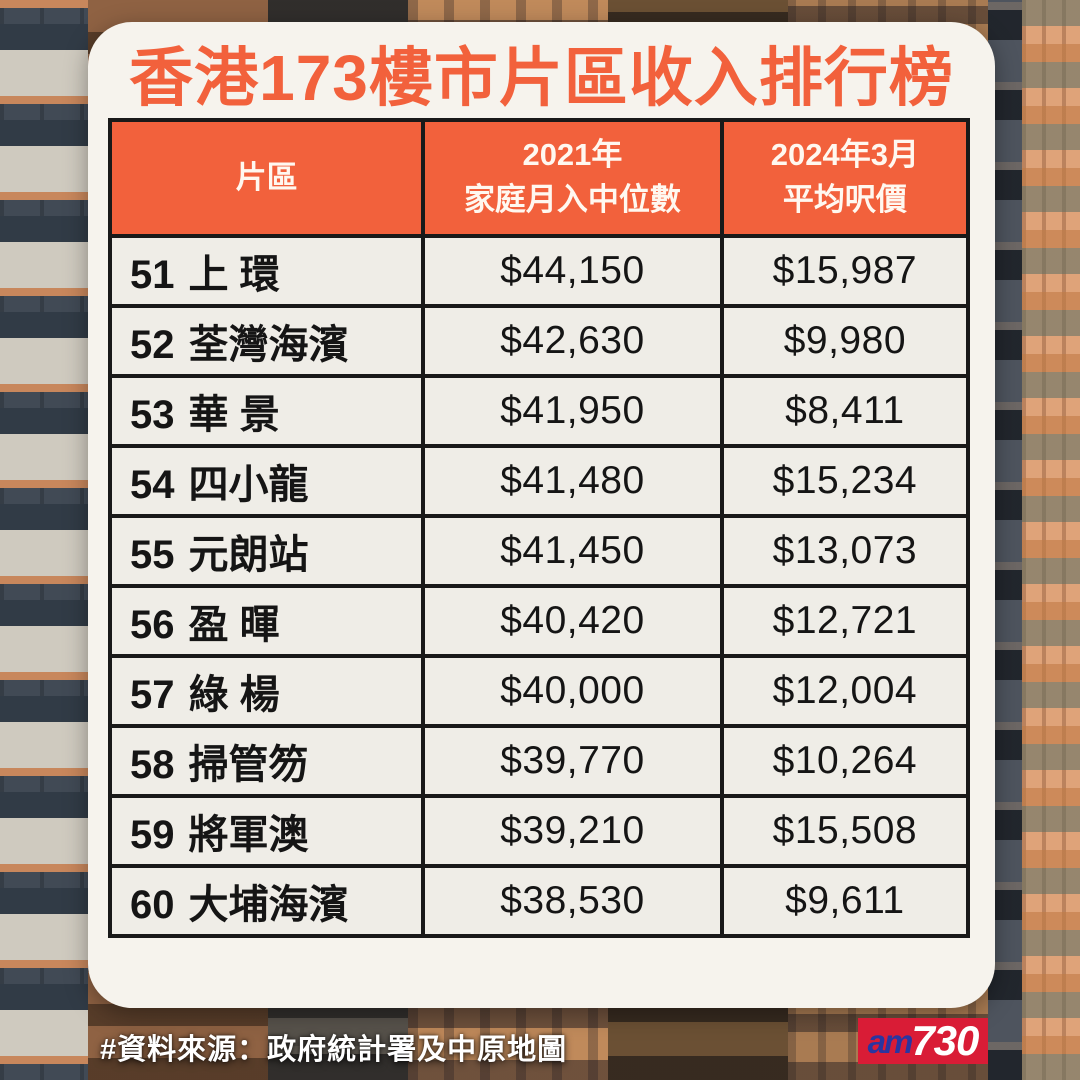  What do you see at coordinates (945, 1040) in the screenshot?
I see `am730-logo-number: 730` at bounding box center [945, 1040].